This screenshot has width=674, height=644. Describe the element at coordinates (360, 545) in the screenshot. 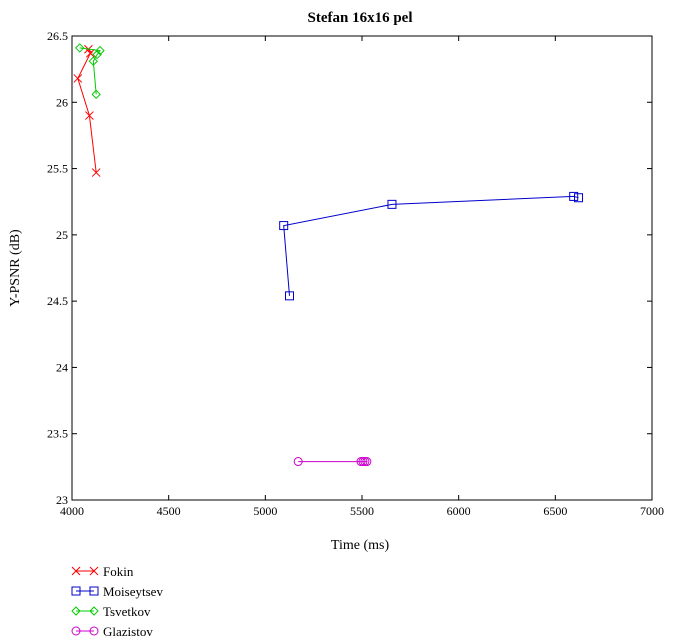

I see `x-axis-label: Time (ms)` at that location.